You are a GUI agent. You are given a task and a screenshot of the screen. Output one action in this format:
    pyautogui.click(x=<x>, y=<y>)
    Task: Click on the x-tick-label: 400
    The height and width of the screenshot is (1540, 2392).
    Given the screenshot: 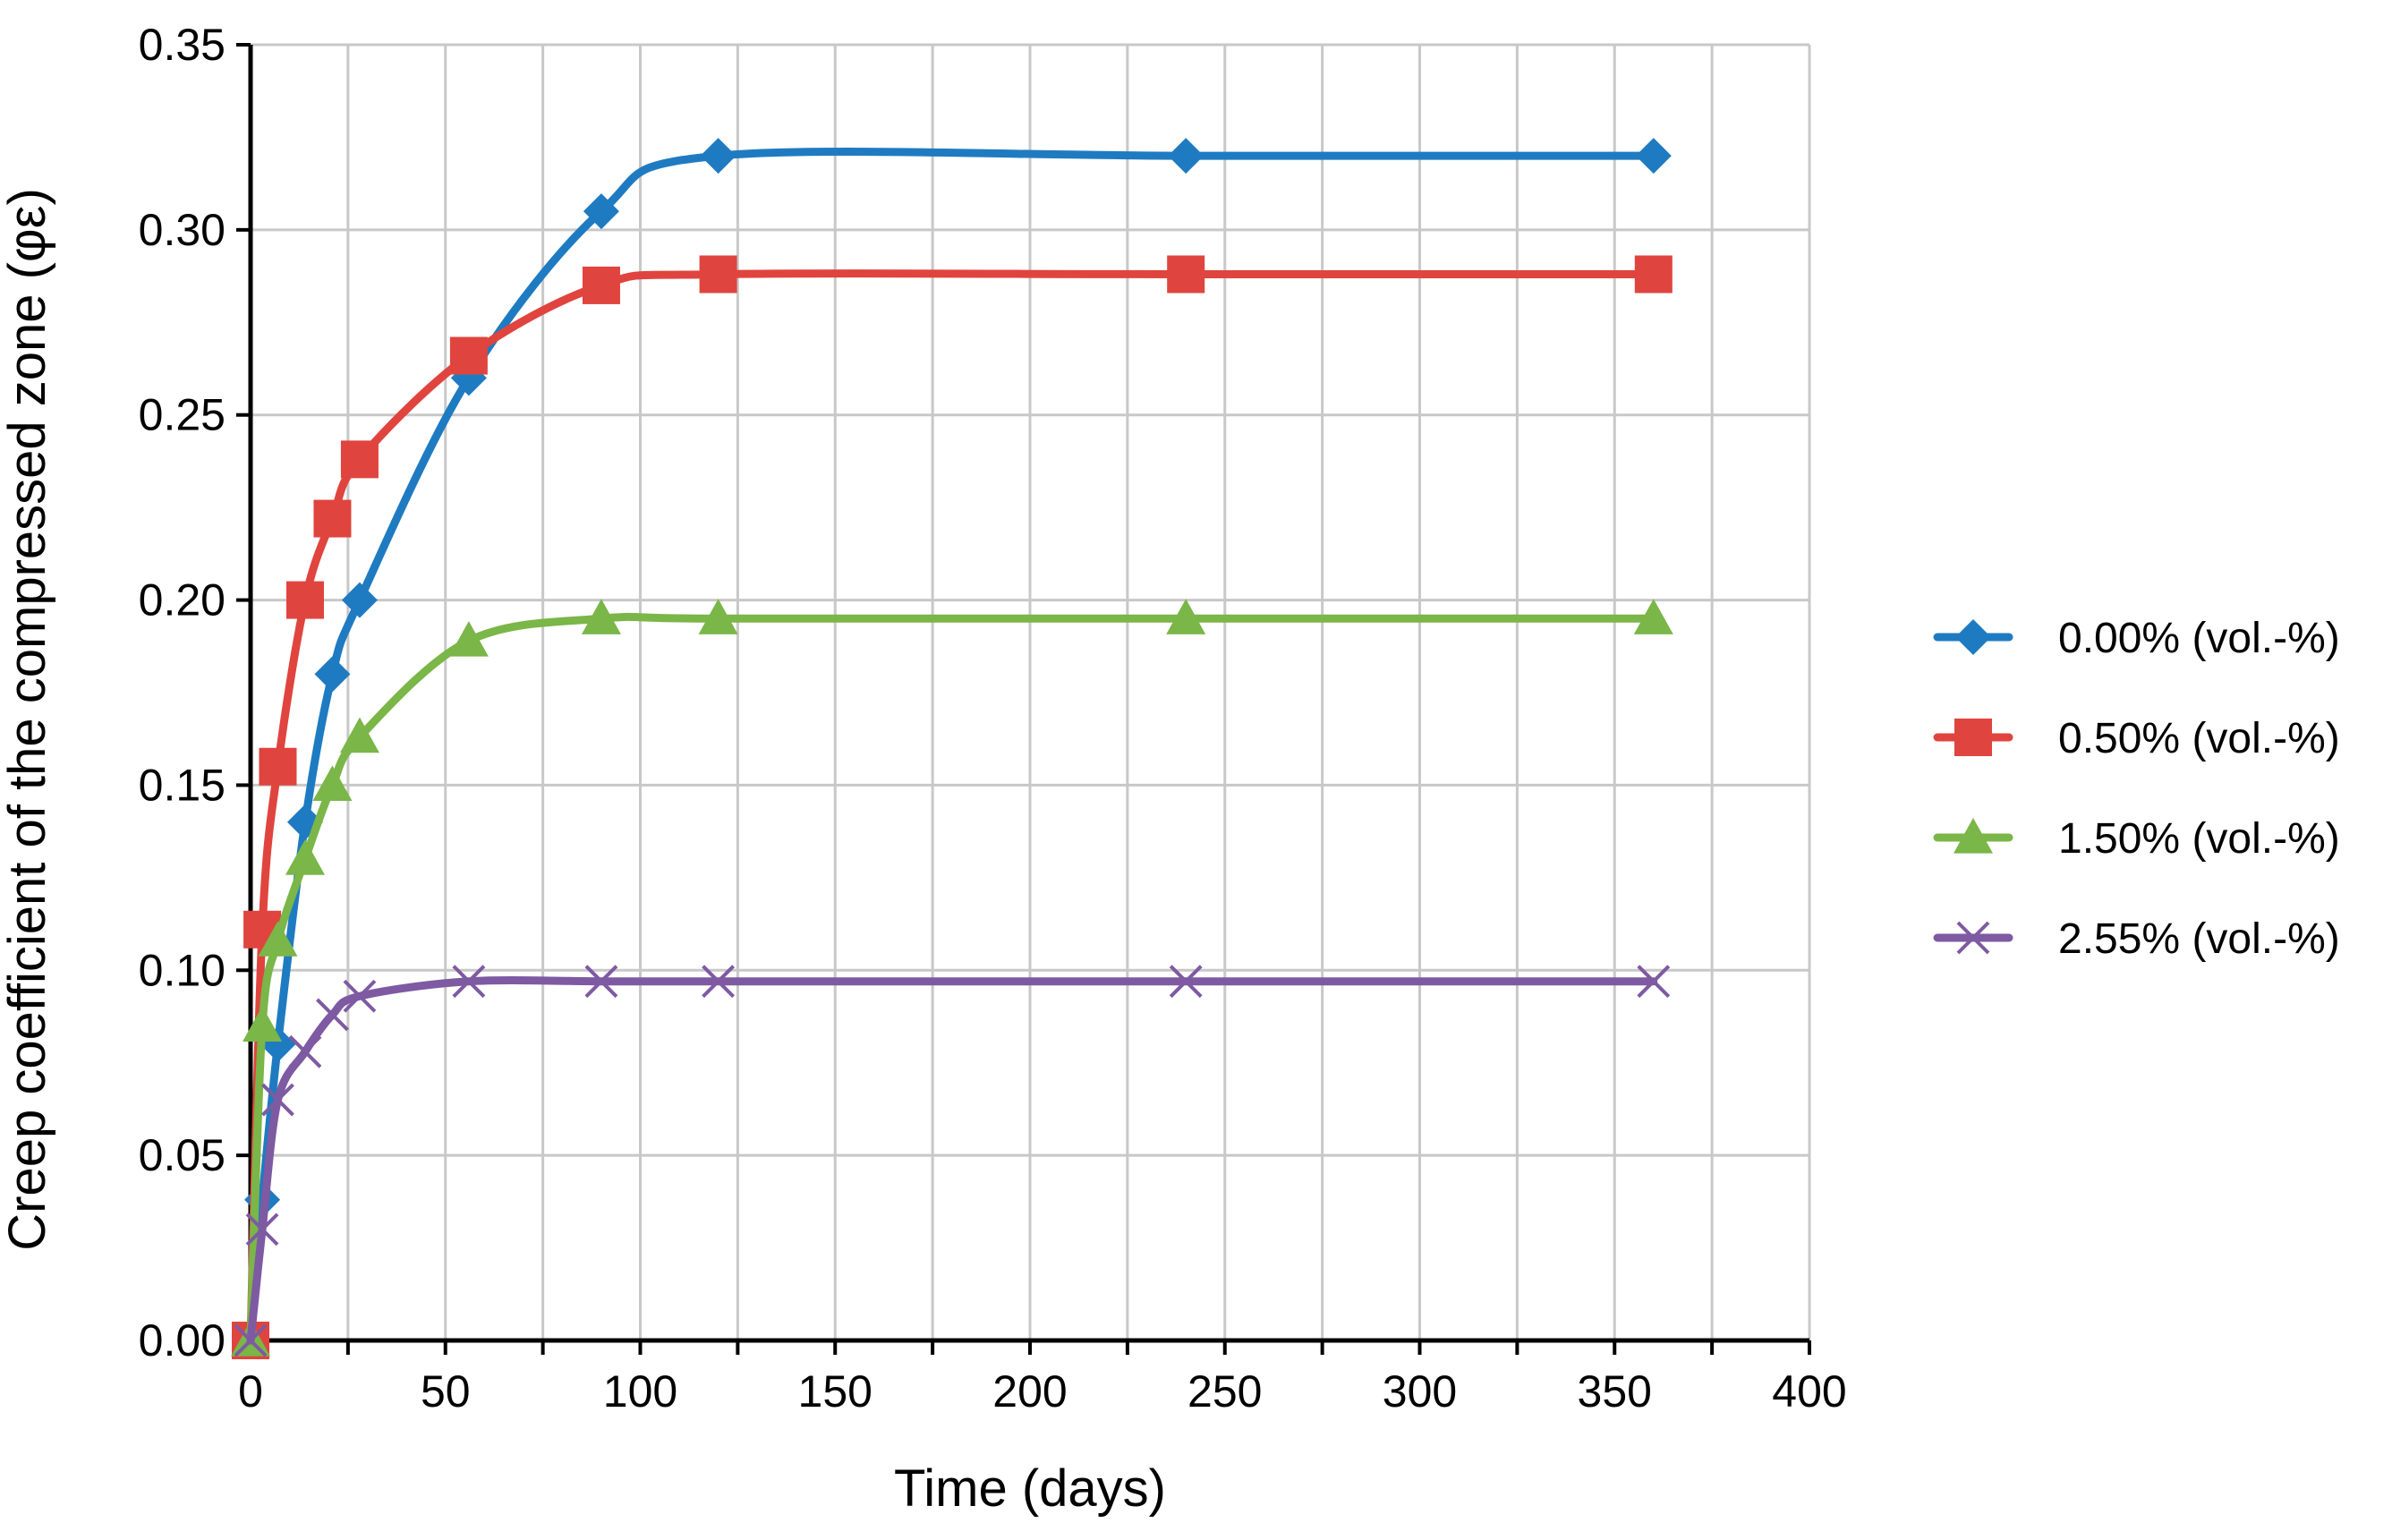 What is the action you would take?
    pyautogui.click(x=1809, y=1391)
    